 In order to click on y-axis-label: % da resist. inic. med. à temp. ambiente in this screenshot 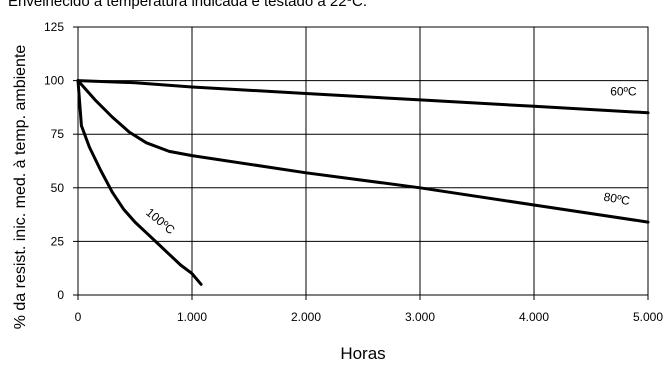, I will do `click(20, 187)`.